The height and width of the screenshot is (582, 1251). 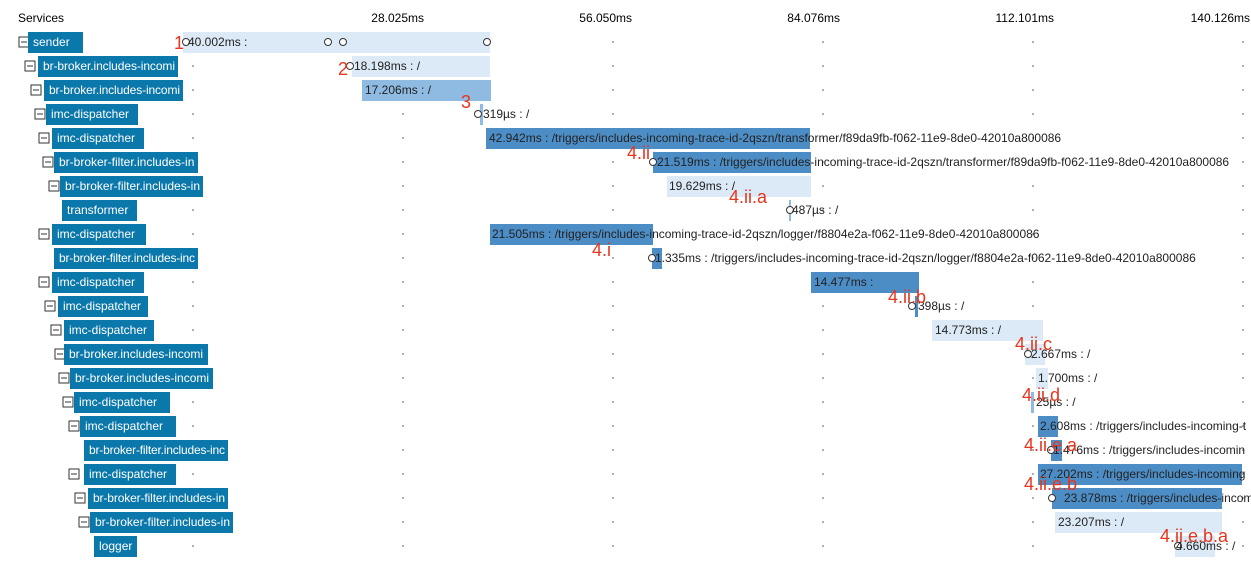 What do you see at coordinates (941, 306) in the screenshot?
I see `span-label: 398µs : /` at bounding box center [941, 306].